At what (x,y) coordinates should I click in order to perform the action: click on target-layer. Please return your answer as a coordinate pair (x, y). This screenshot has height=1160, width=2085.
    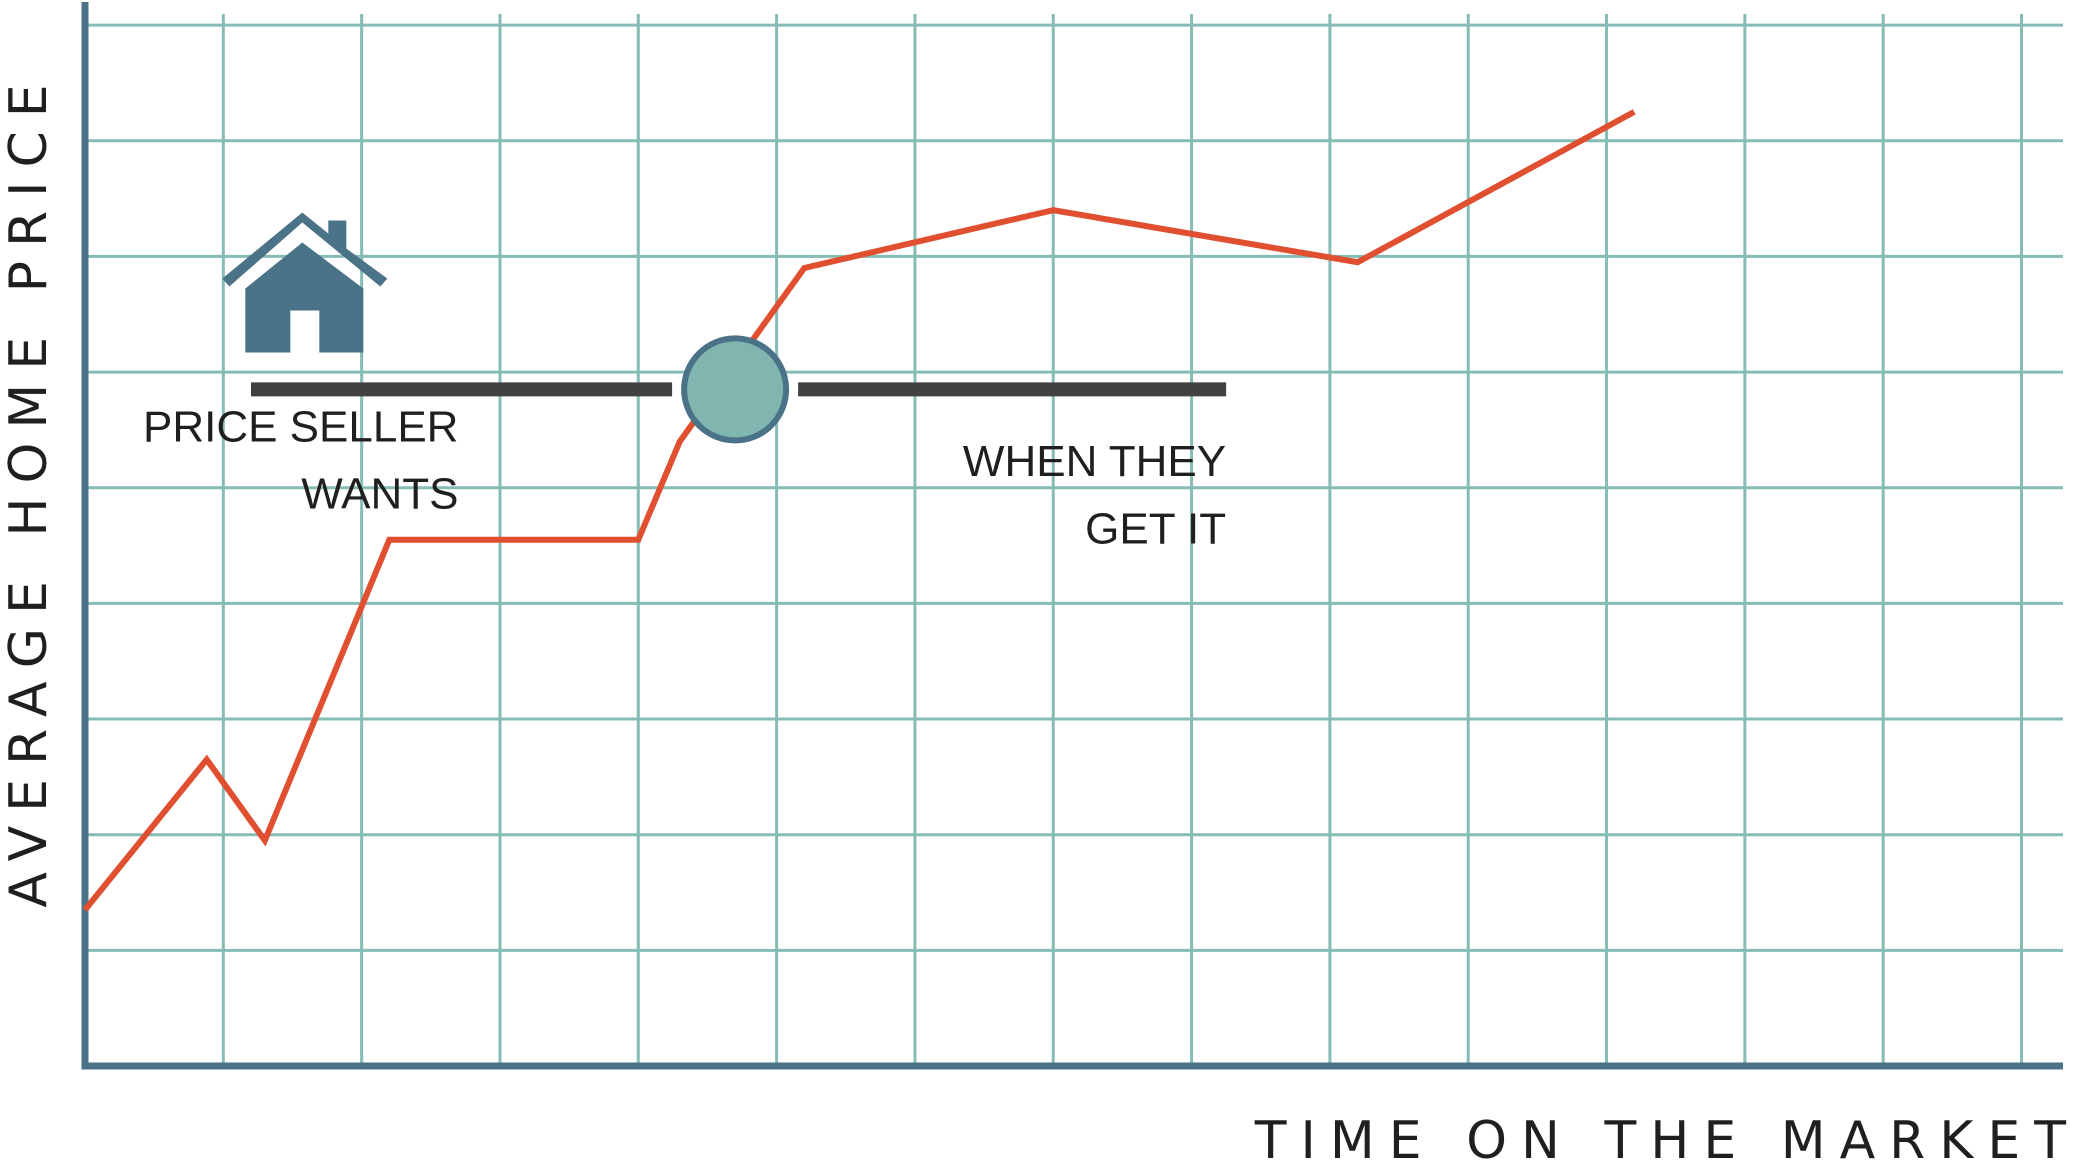
    Looking at the image, I should click on (738, 389).